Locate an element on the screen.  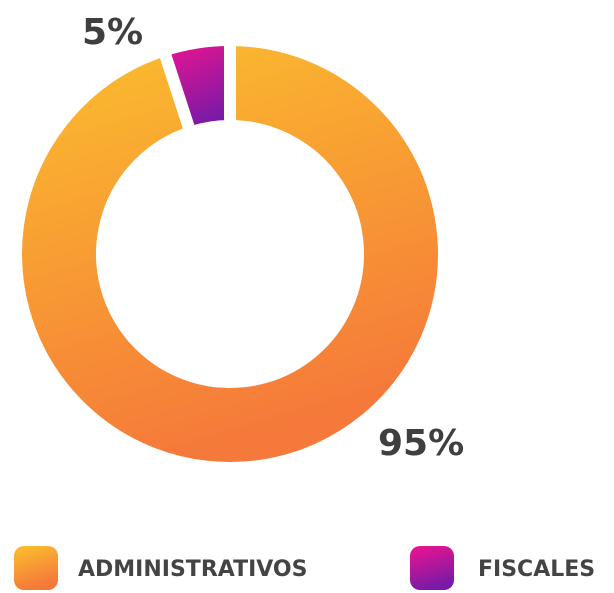
value-label: 95% is located at coordinates (421, 443).